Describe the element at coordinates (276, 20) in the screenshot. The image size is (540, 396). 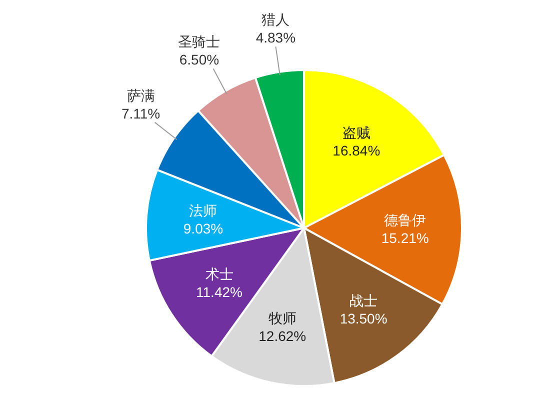
I see `slice-label: 猎人` at that location.